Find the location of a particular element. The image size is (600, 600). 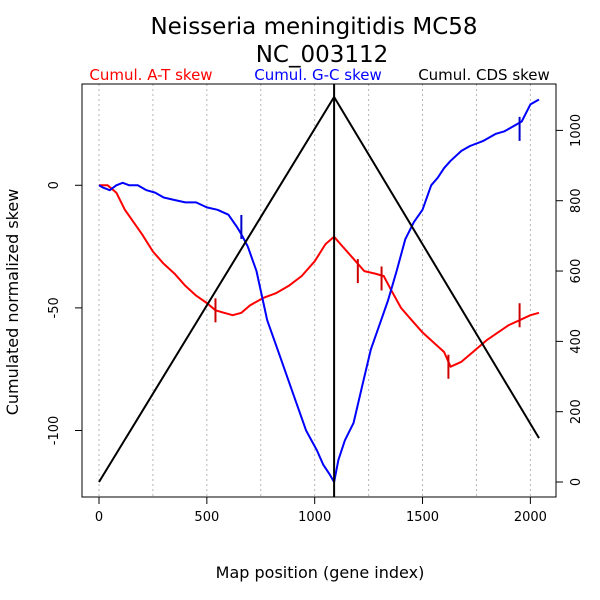

x-tick-label: 1500 is located at coordinates (422, 517).